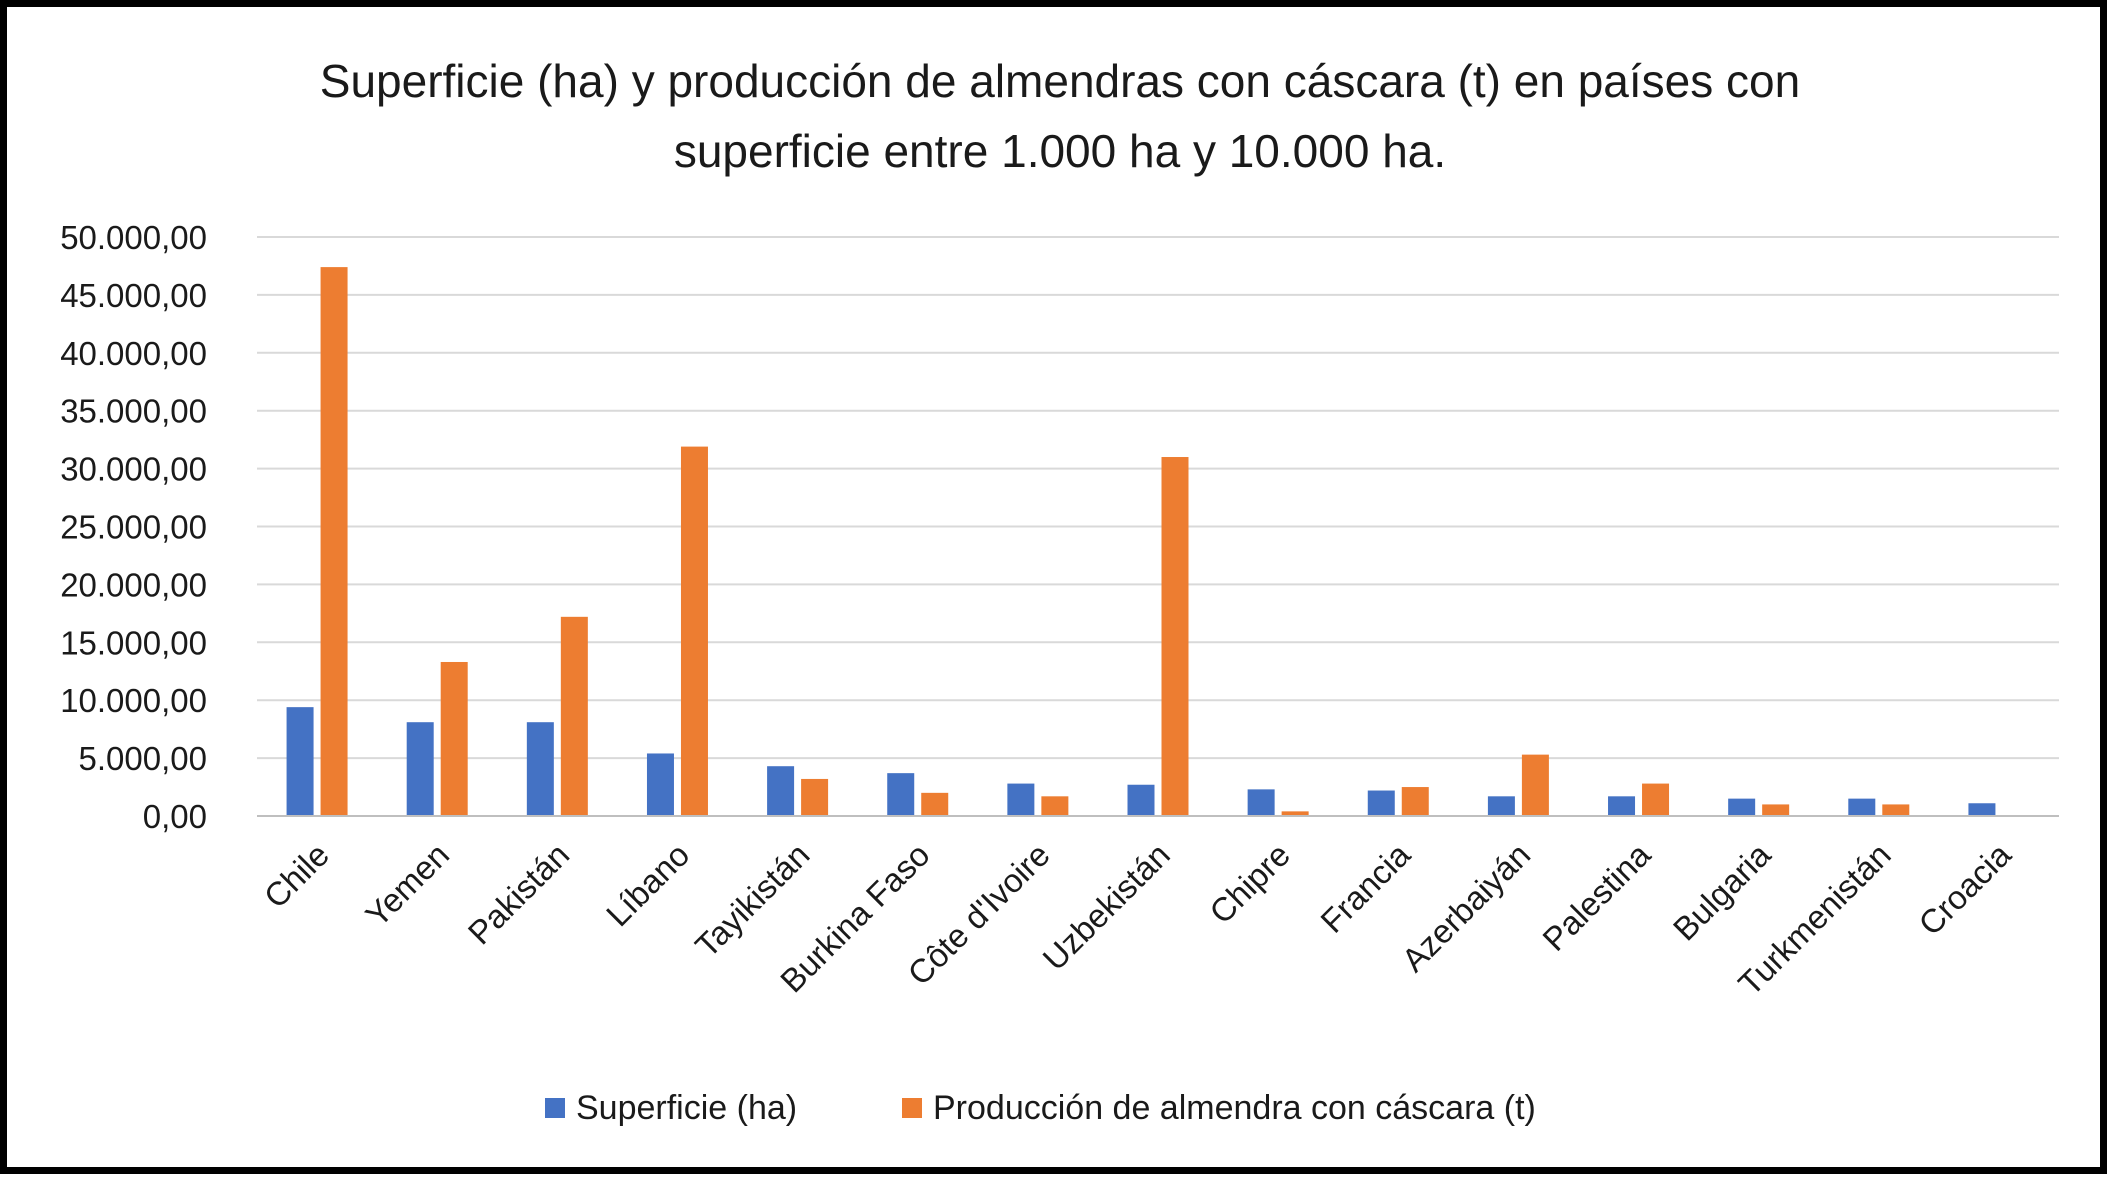  Describe the element at coordinates (1365, 887) in the screenshot. I see `x-tick-label: Francia` at that location.